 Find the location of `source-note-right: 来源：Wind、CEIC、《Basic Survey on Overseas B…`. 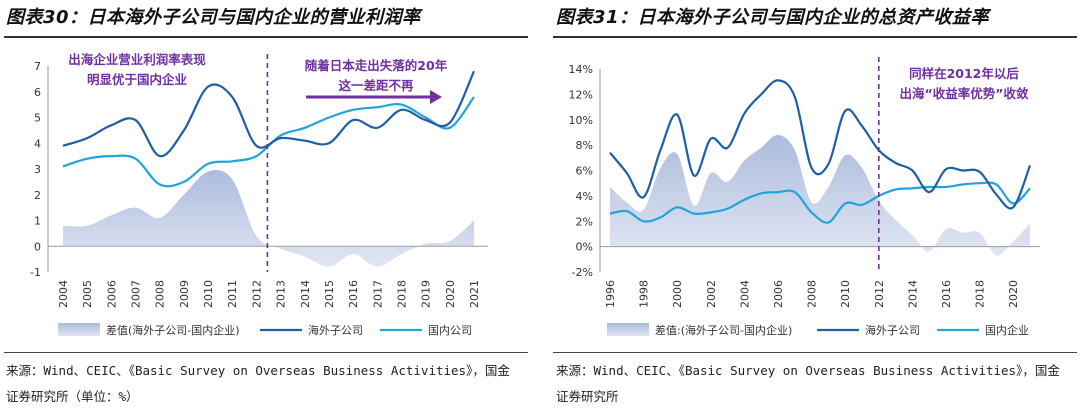

source-note-right: 来源：Wind、CEIC、《Basic Survey on Overseas B… is located at coordinates (808, 384).